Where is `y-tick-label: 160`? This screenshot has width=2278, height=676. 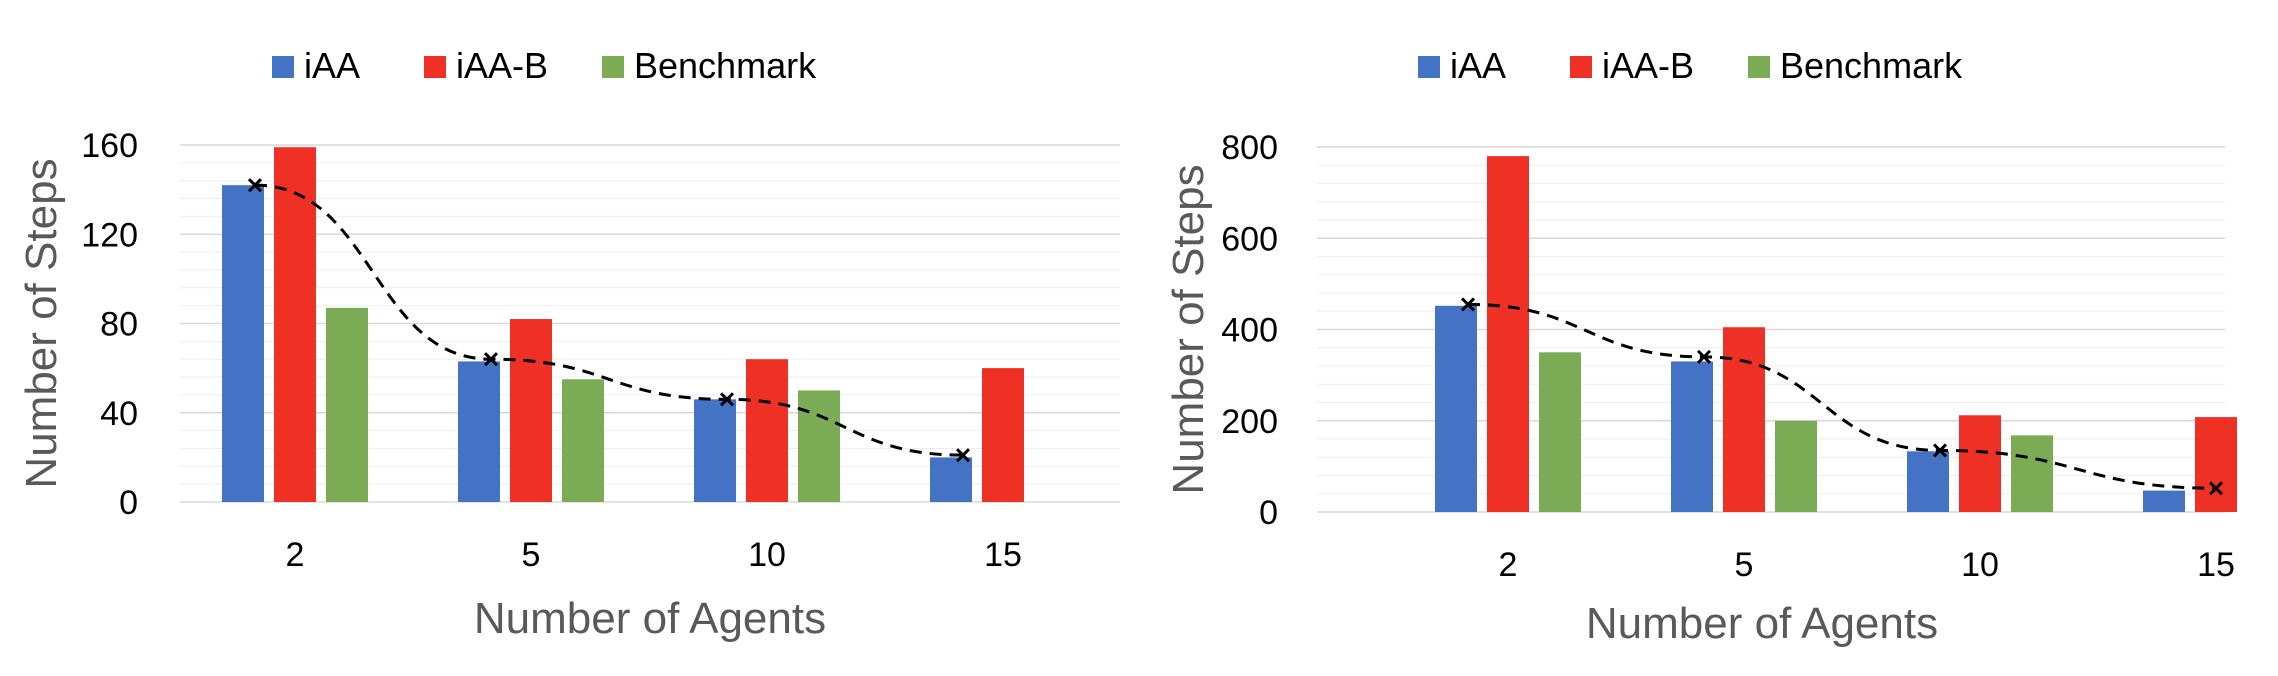 y-tick-label: 160 is located at coordinates (109, 146).